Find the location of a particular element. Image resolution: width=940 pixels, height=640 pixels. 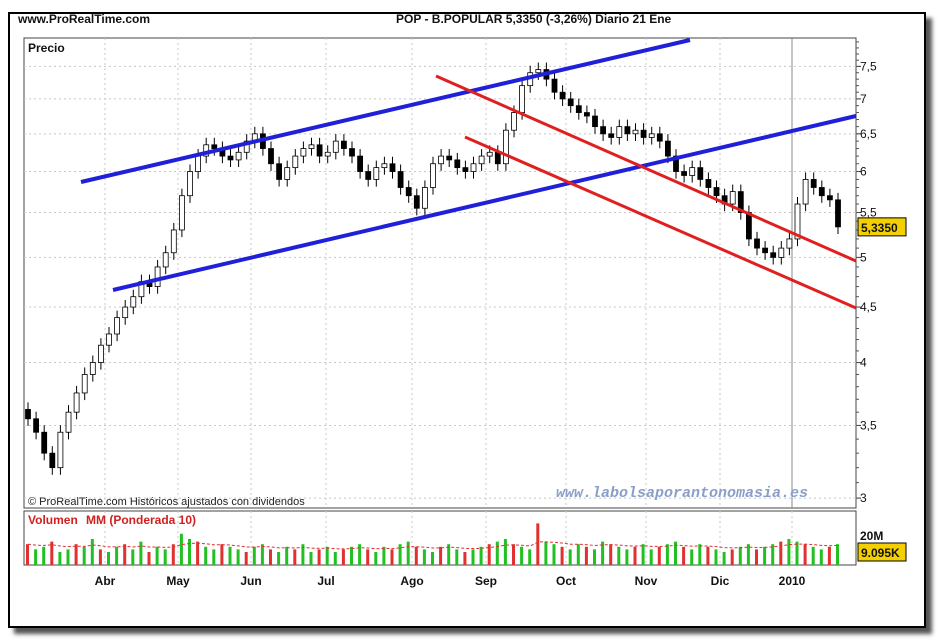

y-tick-label: 3 is located at coordinates (863, 498).